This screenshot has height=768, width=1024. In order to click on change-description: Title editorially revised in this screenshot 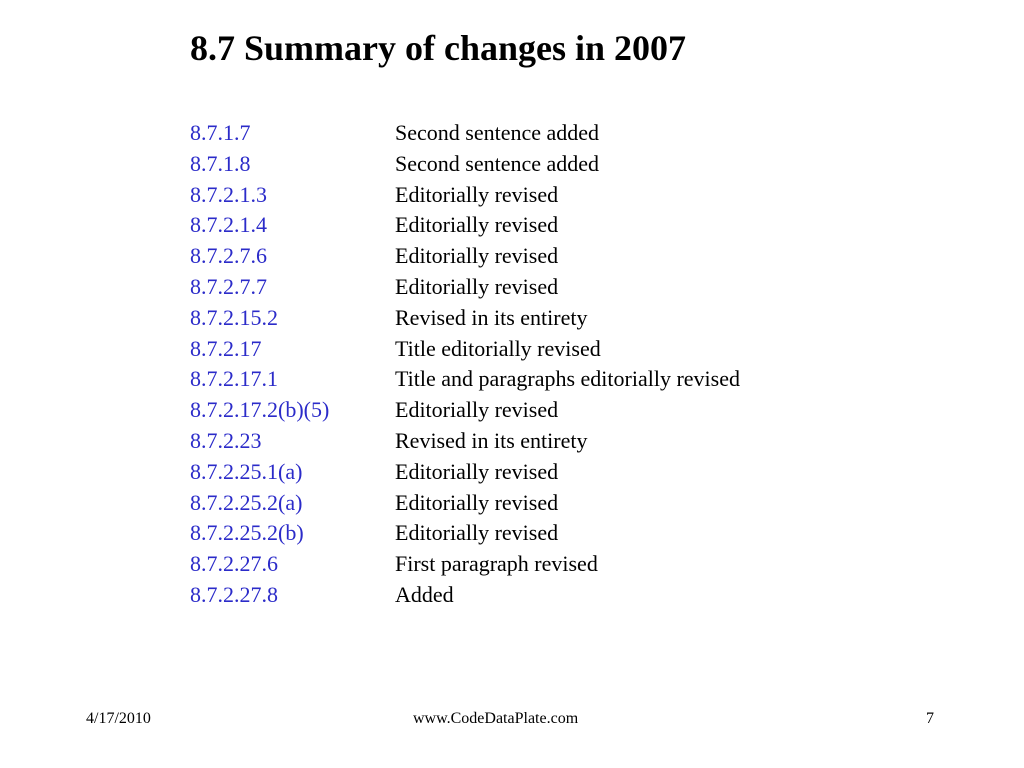, I will do `click(498, 348)`.